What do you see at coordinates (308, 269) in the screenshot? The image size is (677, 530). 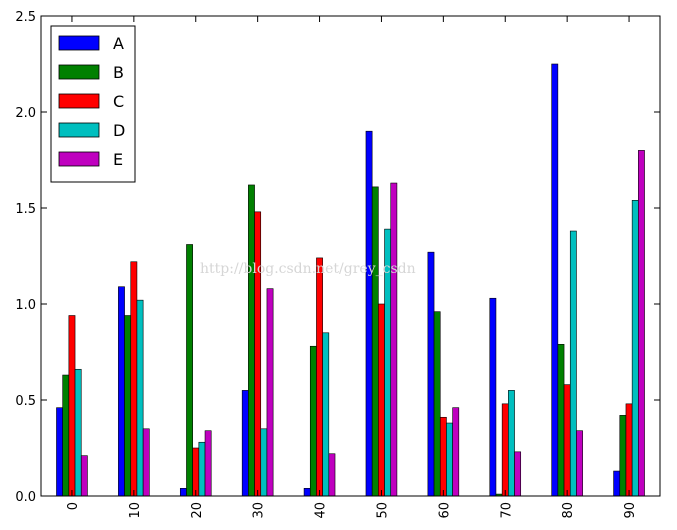 I see `watermark-text: http://blog.csdn.net/grey_csdn` at bounding box center [308, 269].